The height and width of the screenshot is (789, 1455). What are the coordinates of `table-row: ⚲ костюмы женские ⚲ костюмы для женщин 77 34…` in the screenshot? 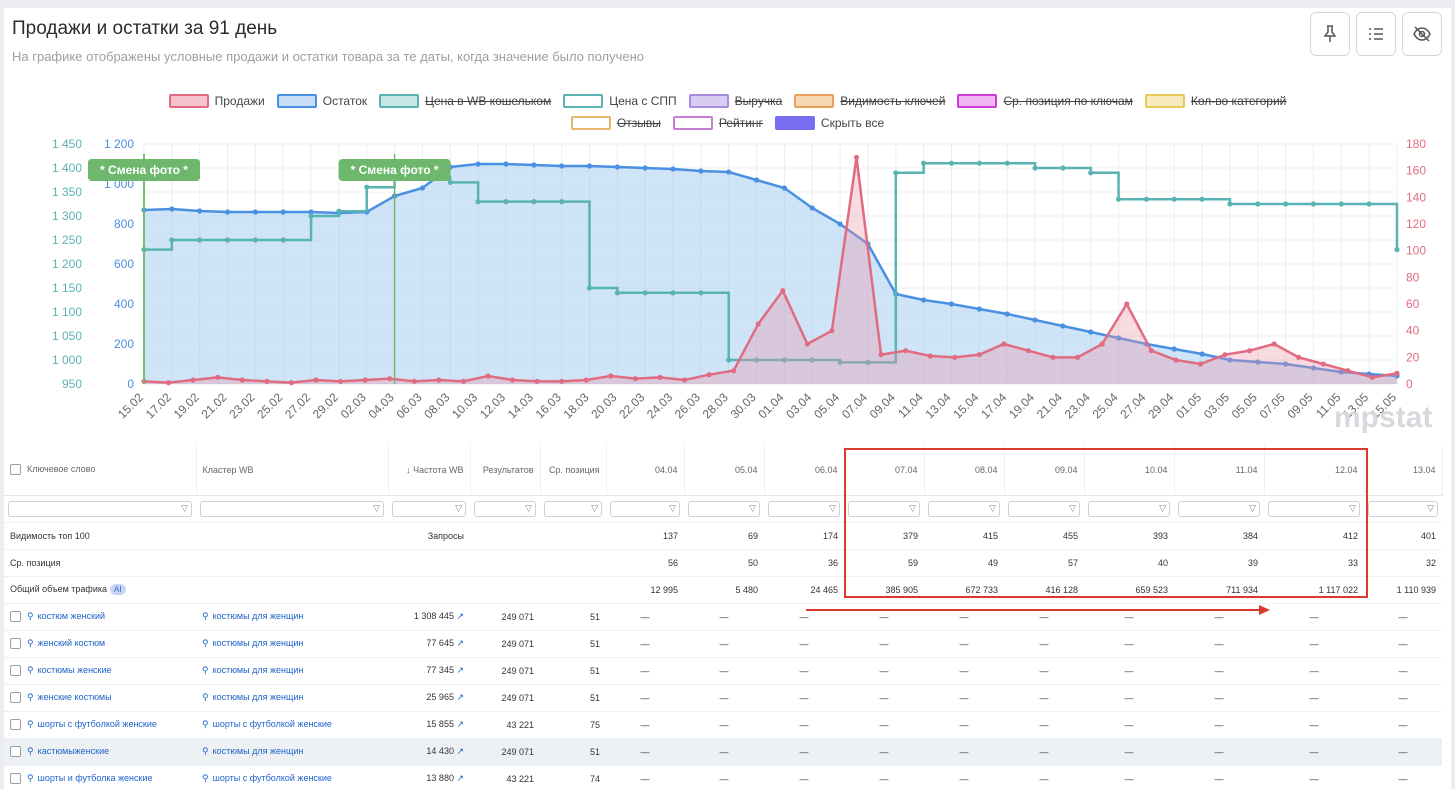 It's located at (723, 671).